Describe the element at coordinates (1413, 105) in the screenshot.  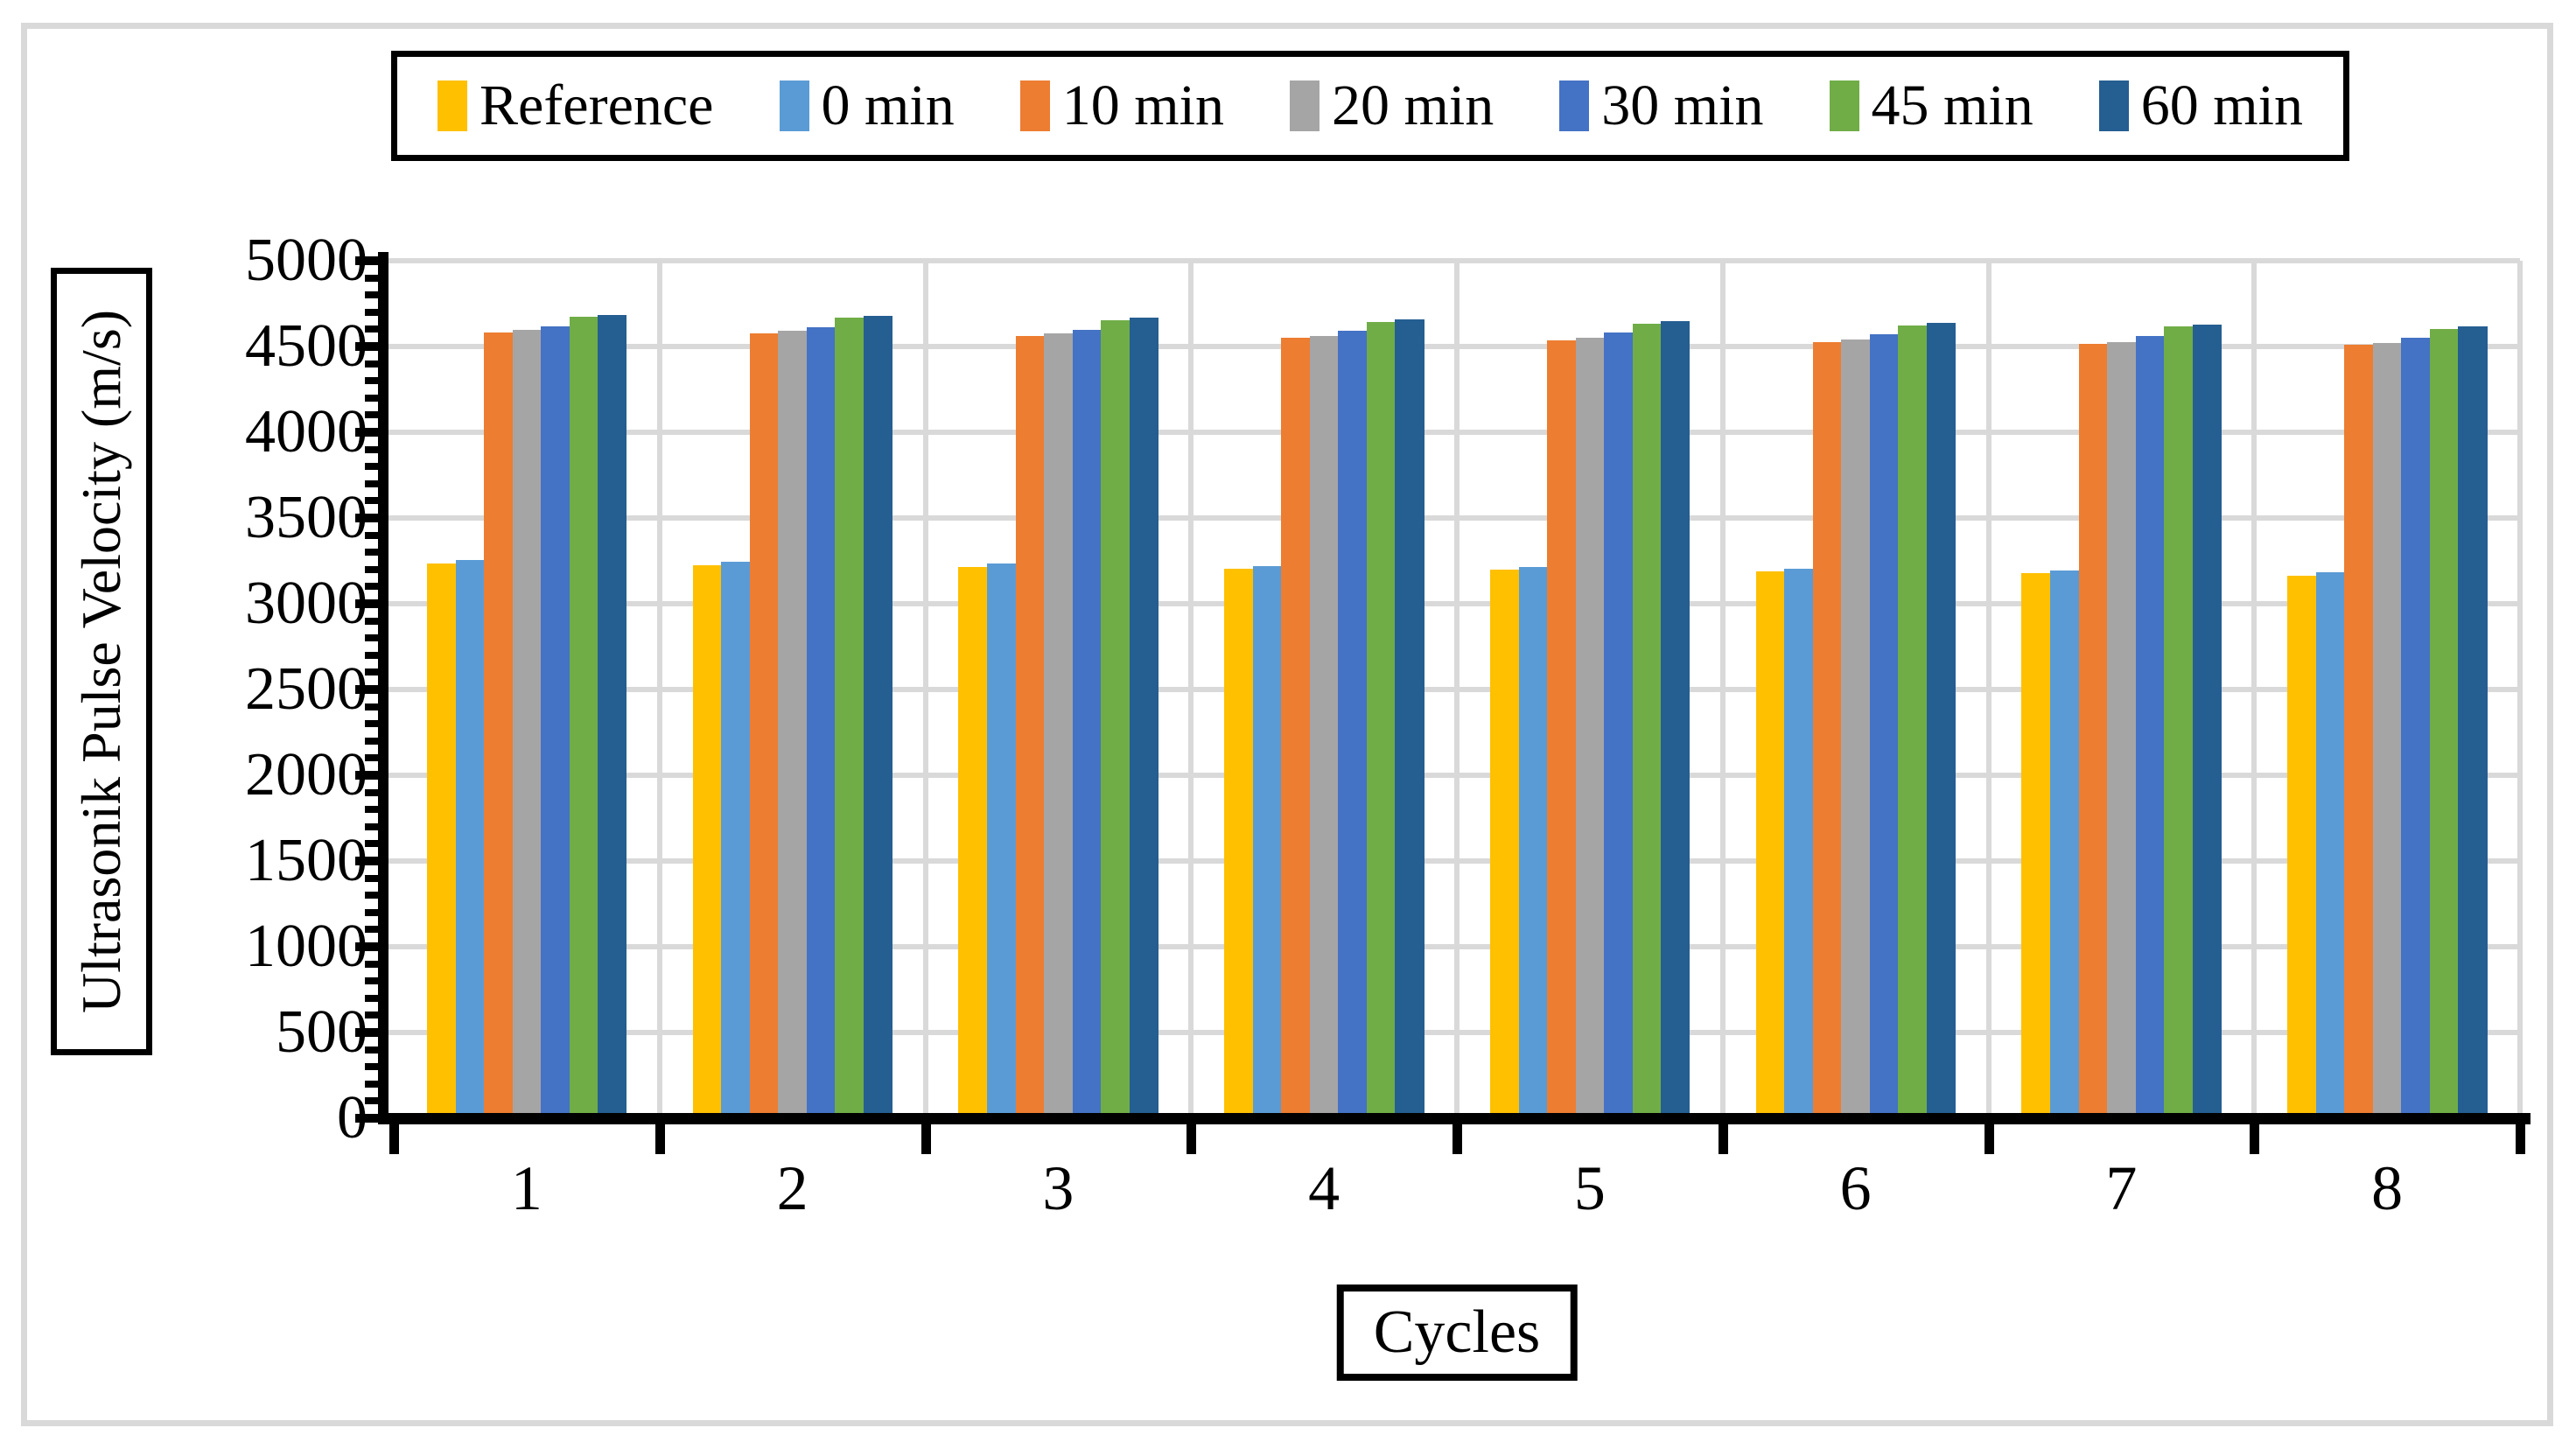
I see `legend-label: 20 min` at that location.